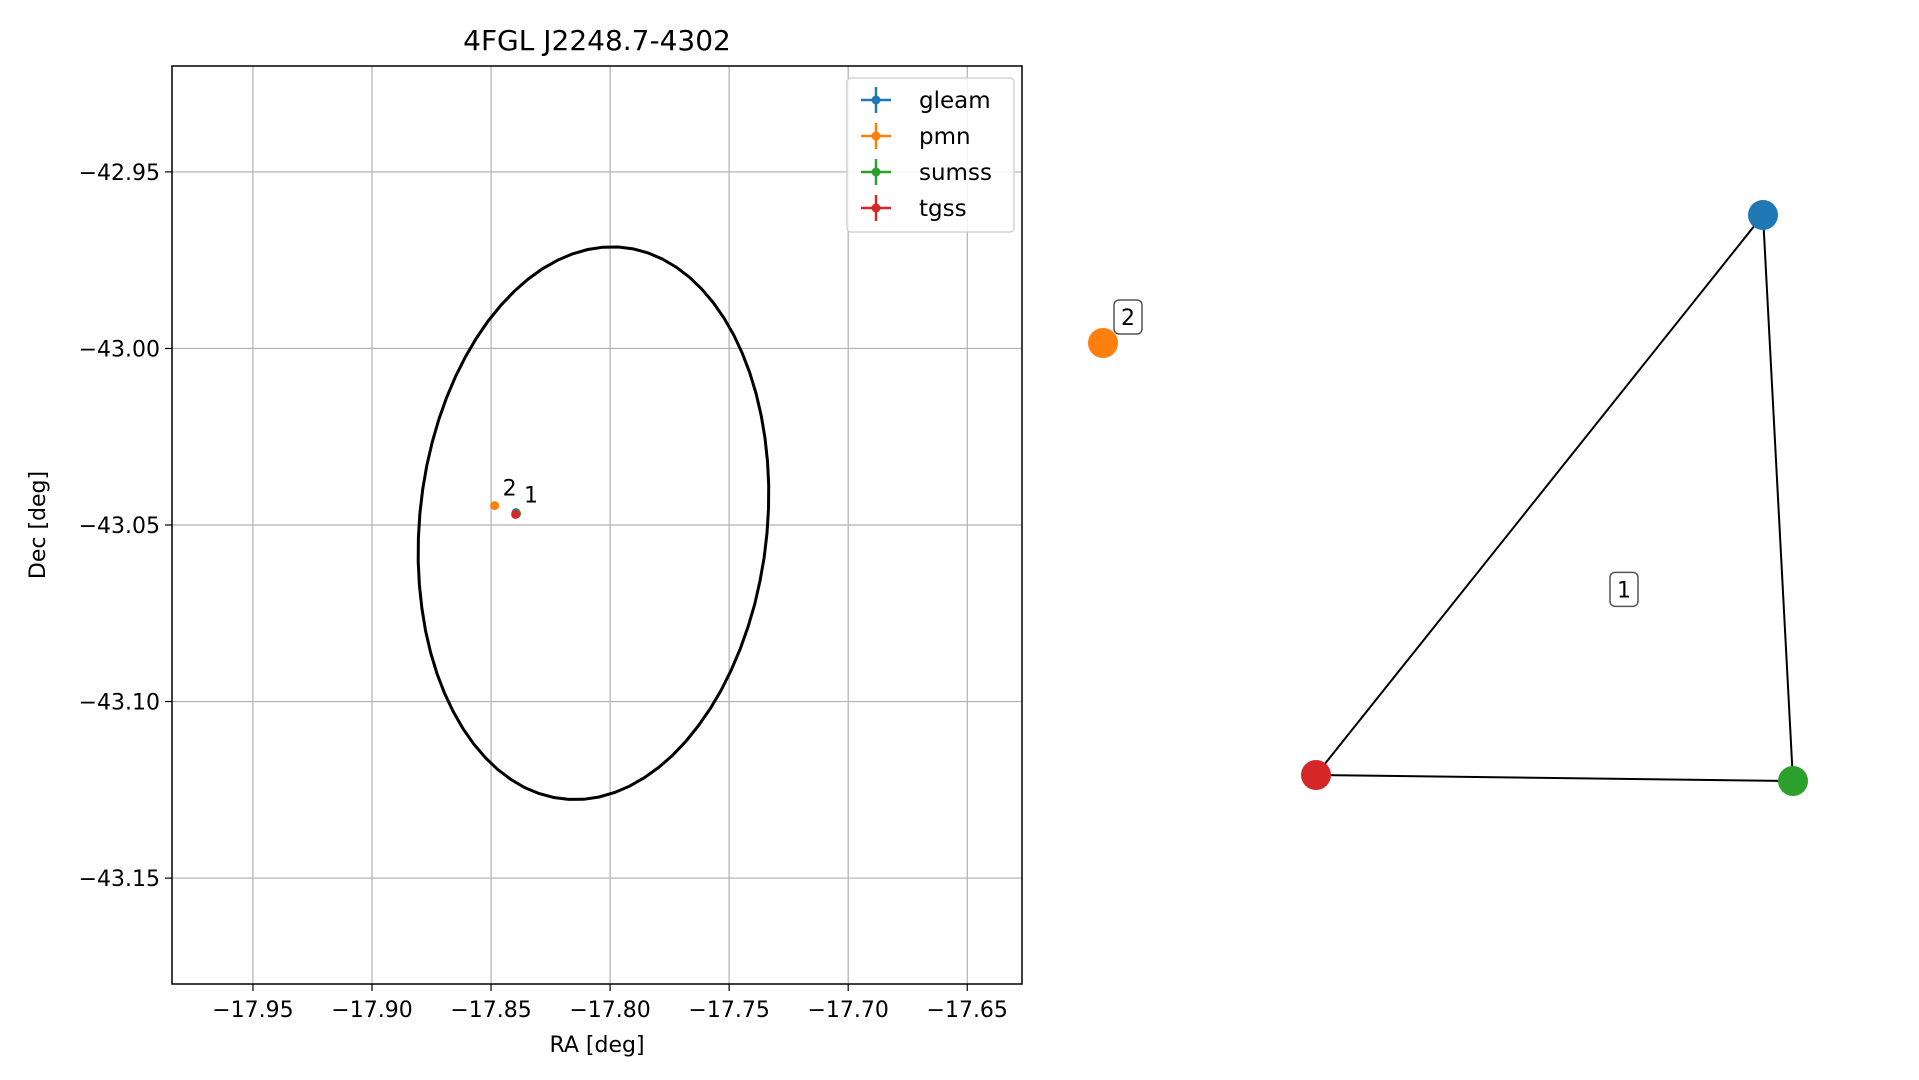 This screenshot has width=1919, height=1080. I want to click on group-label-text: 1, so click(1624, 590).